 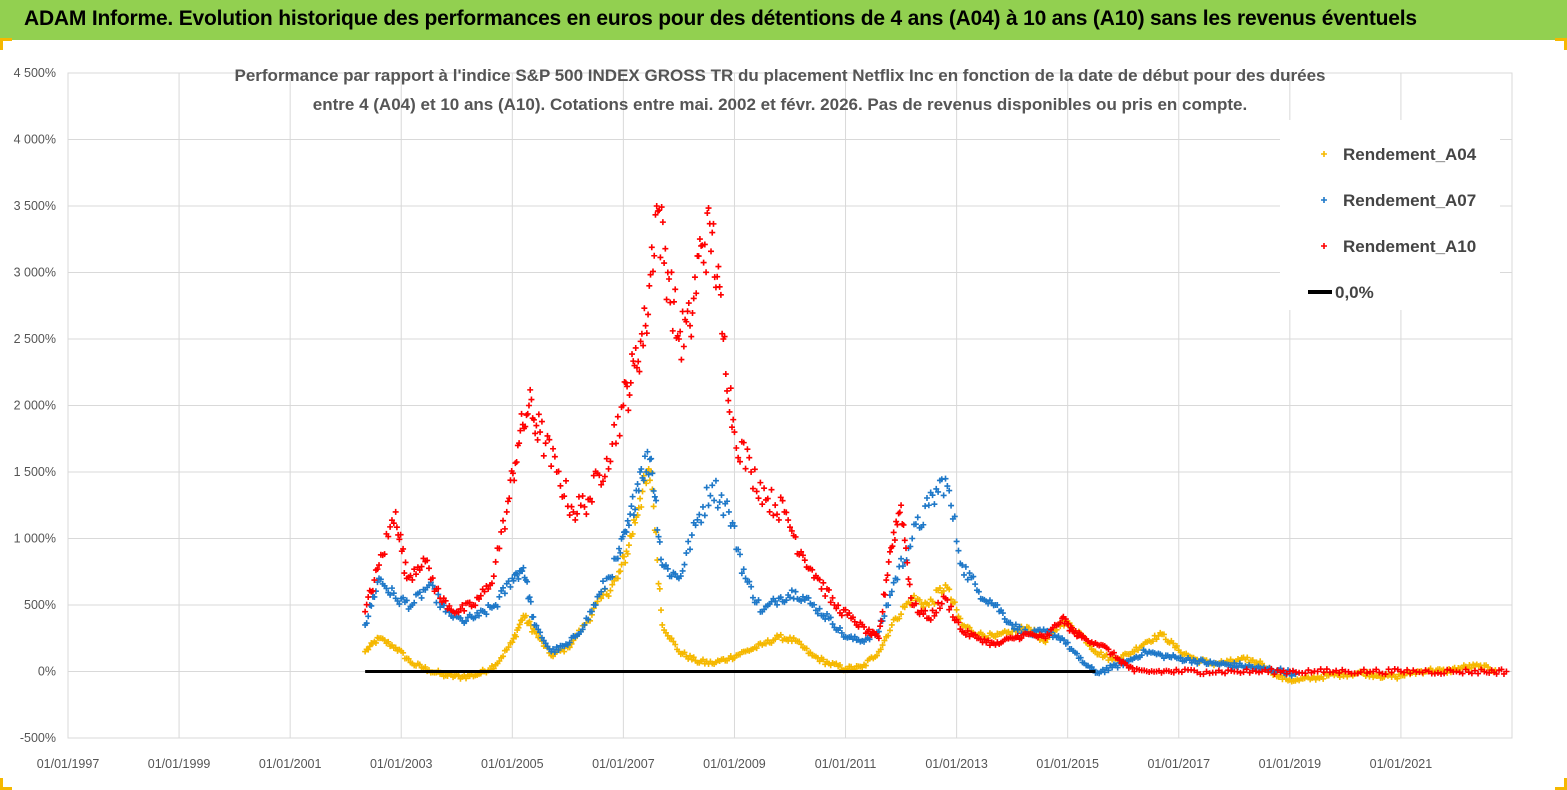 I want to click on legend-marker, so click(x=1324, y=200).